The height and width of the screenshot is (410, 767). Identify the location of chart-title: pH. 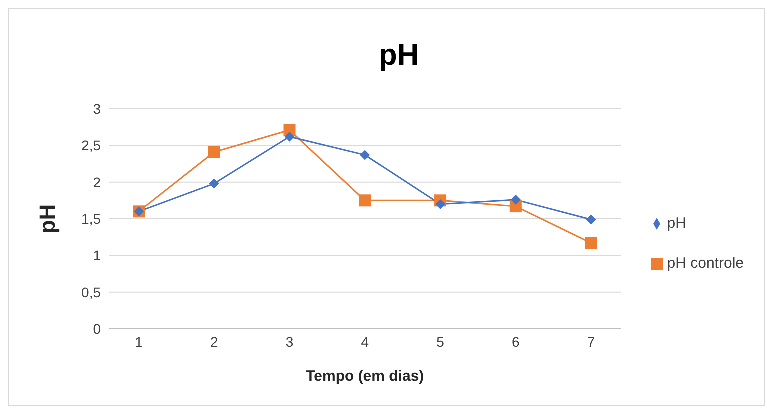
(399, 56).